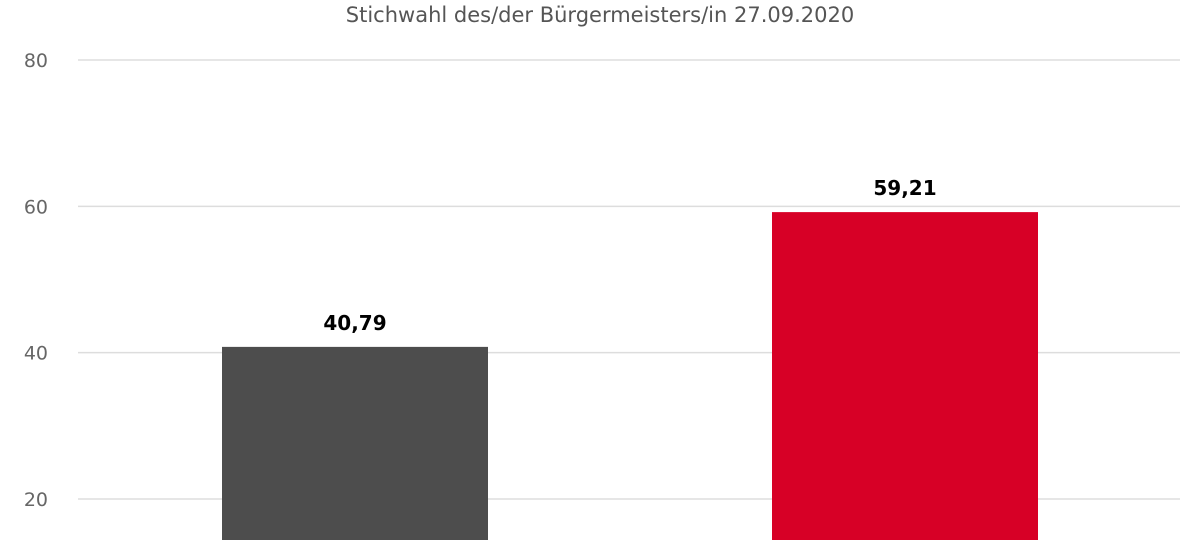 The width and height of the screenshot is (1200, 540). Describe the element at coordinates (354, 323) in the screenshot. I see `data-label-1: 40,79` at that location.